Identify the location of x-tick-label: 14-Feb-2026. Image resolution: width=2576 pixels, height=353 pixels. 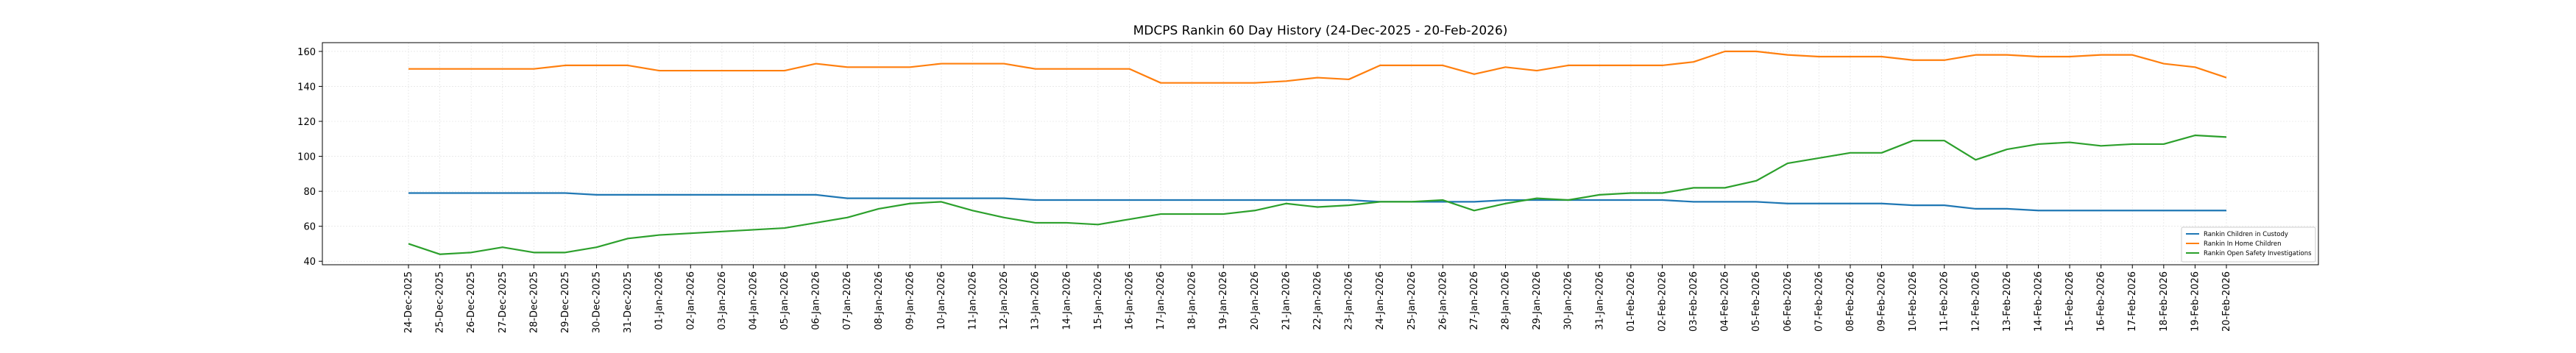
(2039, 301).